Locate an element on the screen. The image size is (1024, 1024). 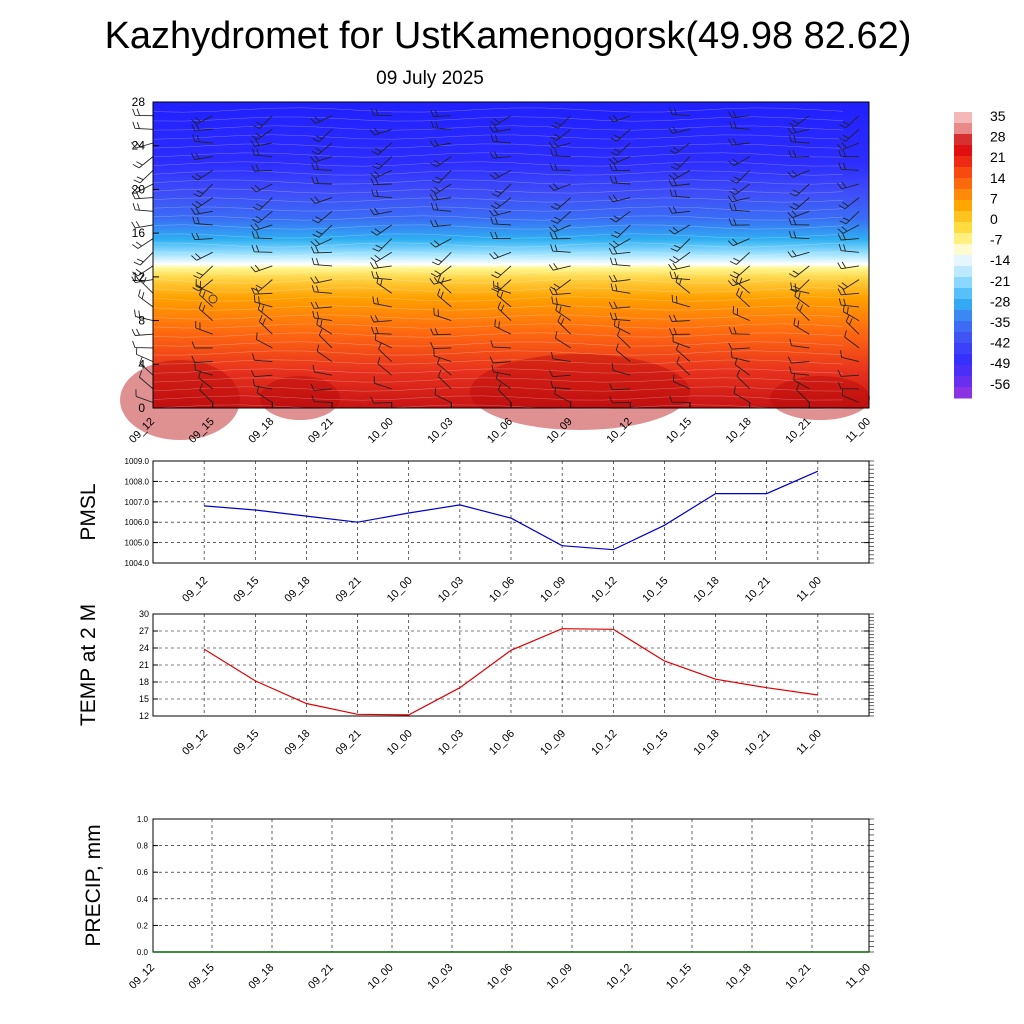
colorbar-label: 0 is located at coordinates (994, 219).